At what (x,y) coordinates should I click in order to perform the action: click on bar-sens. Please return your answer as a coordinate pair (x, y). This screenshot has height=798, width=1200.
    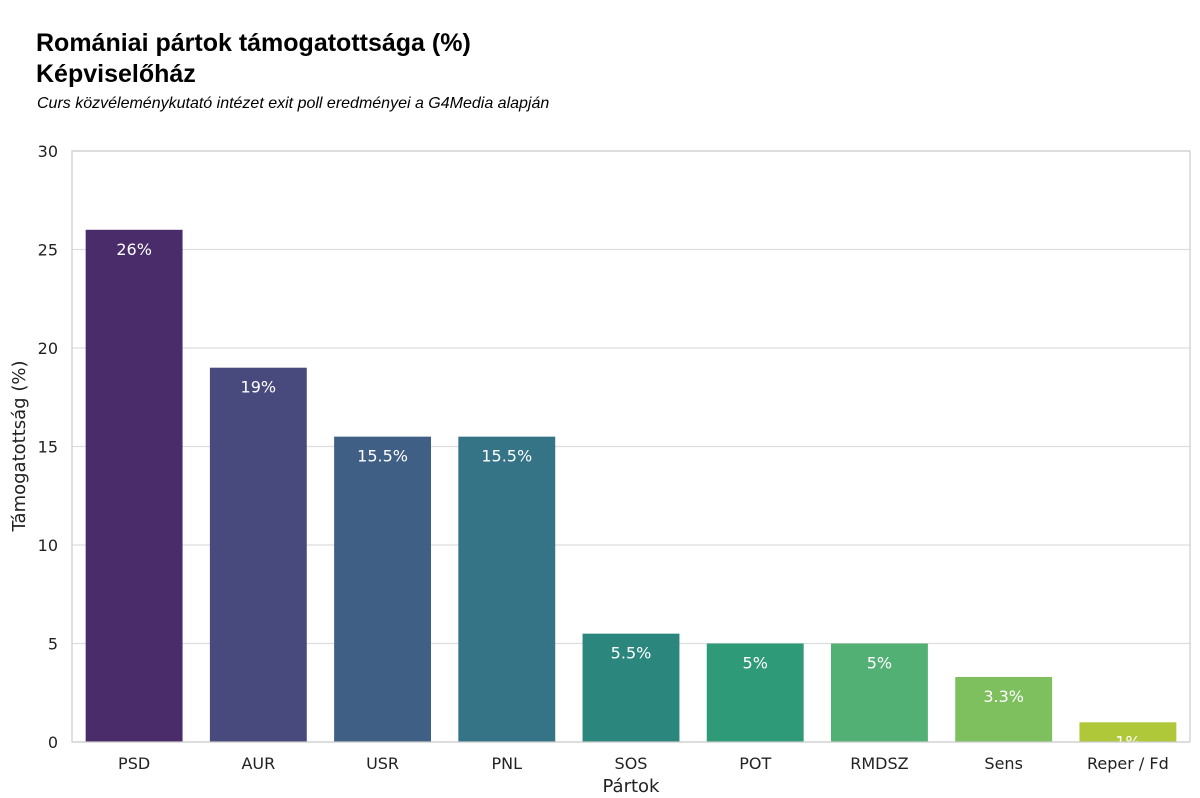
    Looking at the image, I should click on (1004, 709).